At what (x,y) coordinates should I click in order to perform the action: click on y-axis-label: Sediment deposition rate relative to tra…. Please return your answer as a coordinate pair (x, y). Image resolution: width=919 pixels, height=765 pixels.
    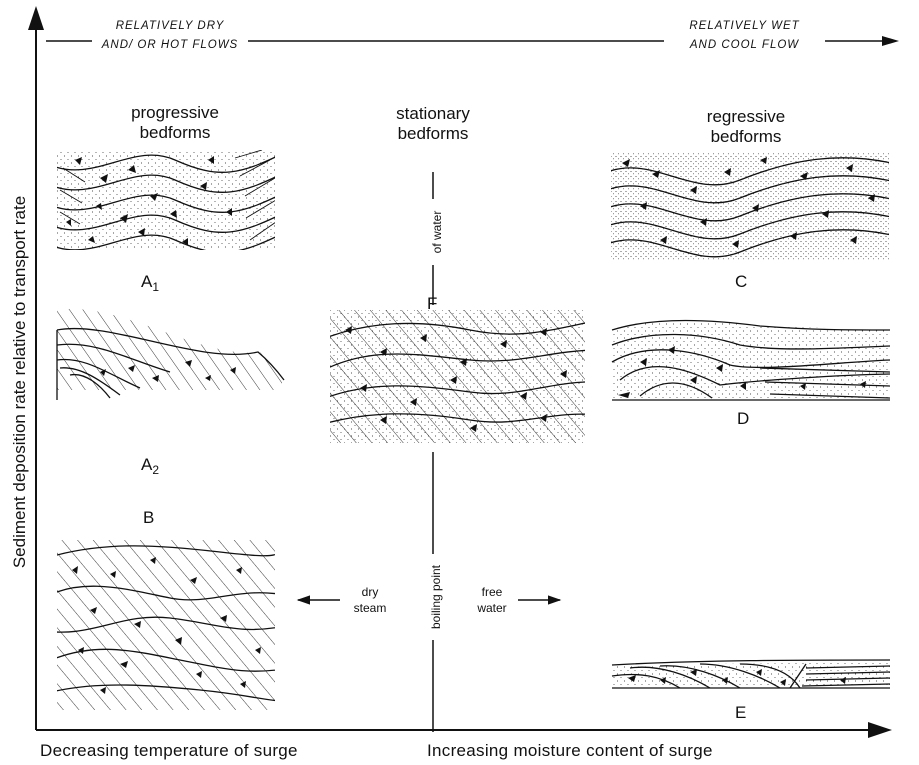
    Looking at the image, I should click on (19, 382).